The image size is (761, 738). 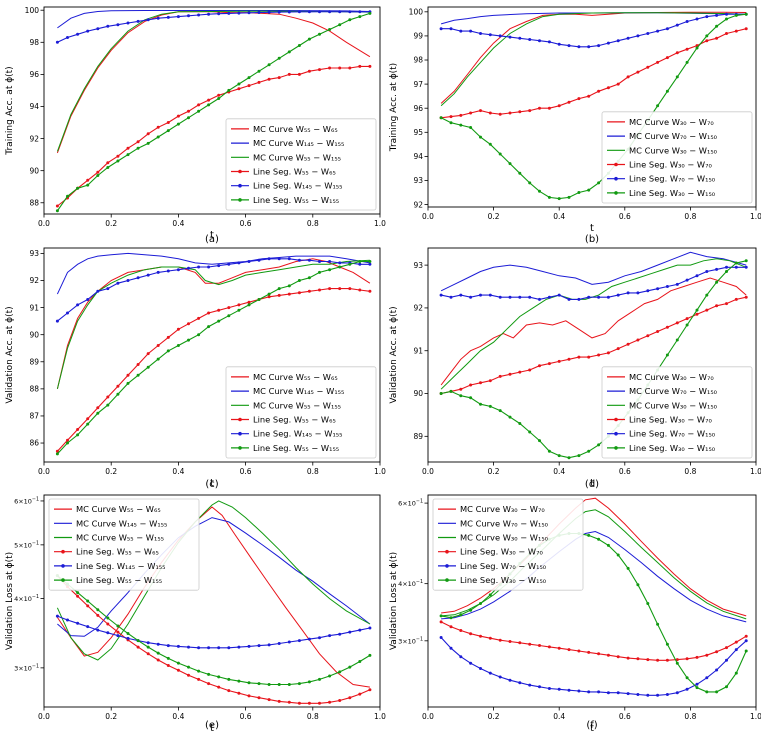 What do you see at coordinates (418, 204) in the screenshot?
I see `y-tick-label: 92` at bounding box center [418, 204].